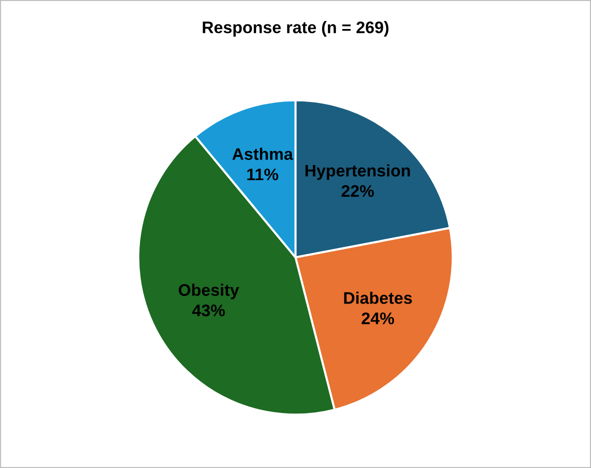  I want to click on data-label: 22%, so click(358, 191).